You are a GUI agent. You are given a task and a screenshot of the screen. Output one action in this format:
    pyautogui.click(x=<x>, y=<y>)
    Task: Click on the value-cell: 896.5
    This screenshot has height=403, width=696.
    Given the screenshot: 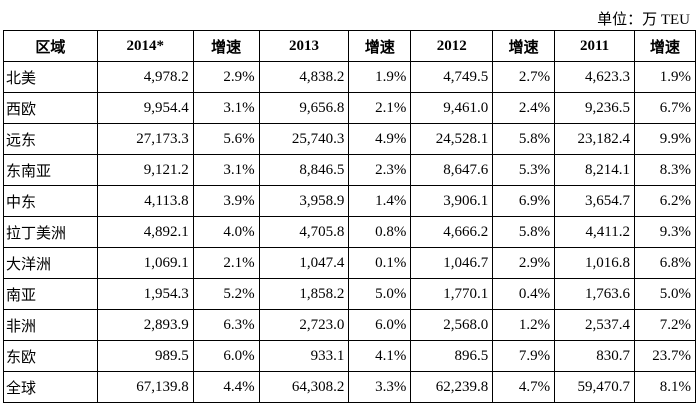 What is the action you would take?
    pyautogui.click(x=452, y=356)
    